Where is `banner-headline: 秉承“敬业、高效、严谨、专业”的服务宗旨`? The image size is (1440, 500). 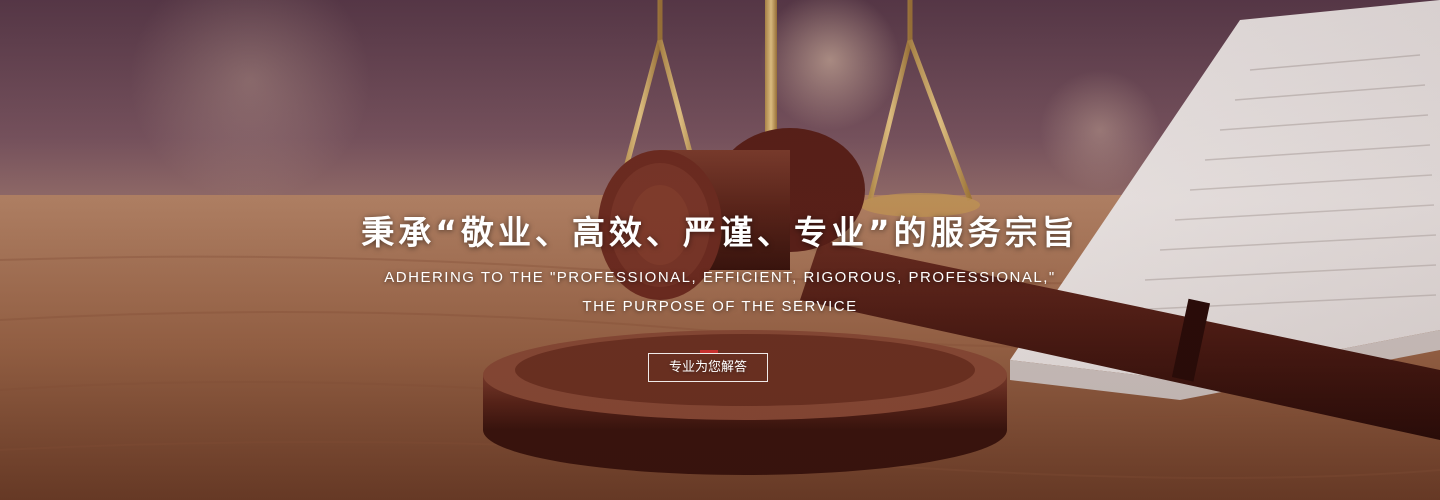 banner-headline: 秉承“敬业、高效、严谨、专业”的服务宗旨 is located at coordinates (720, 232).